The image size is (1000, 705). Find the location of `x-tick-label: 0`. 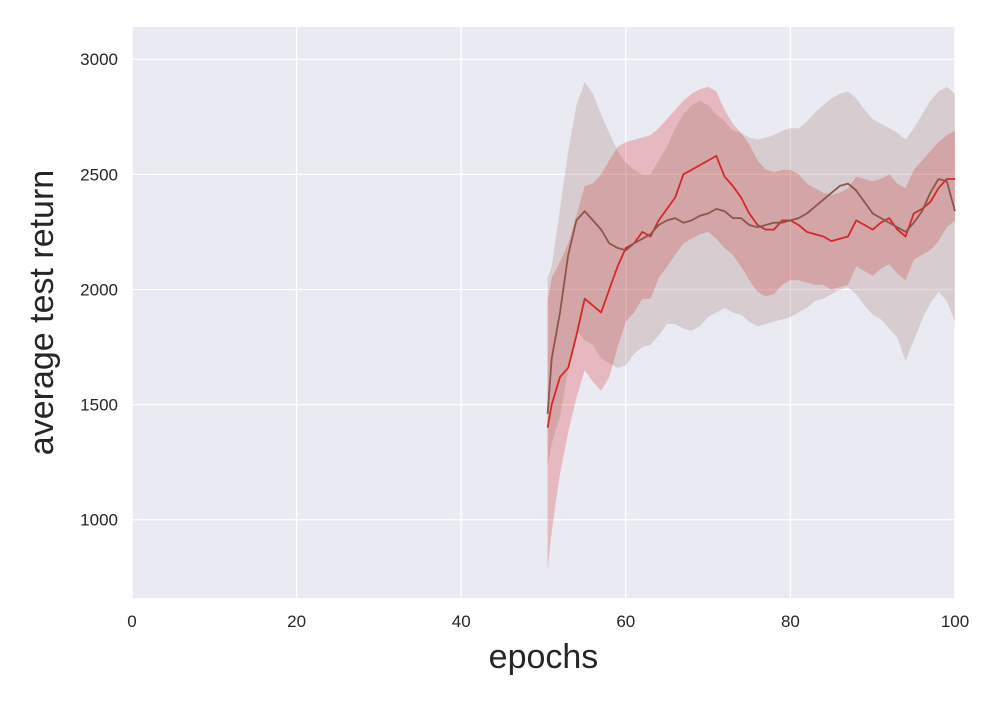

x-tick-label: 0 is located at coordinates (131, 621).